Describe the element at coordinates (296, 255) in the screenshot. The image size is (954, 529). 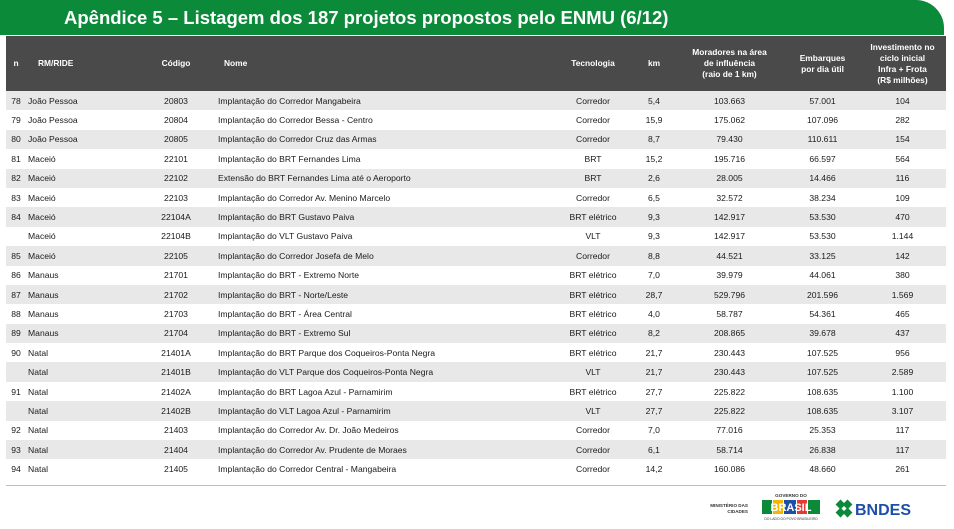
I see `cell-nome: Implantação do Corredor Josefa de Melo` at that location.